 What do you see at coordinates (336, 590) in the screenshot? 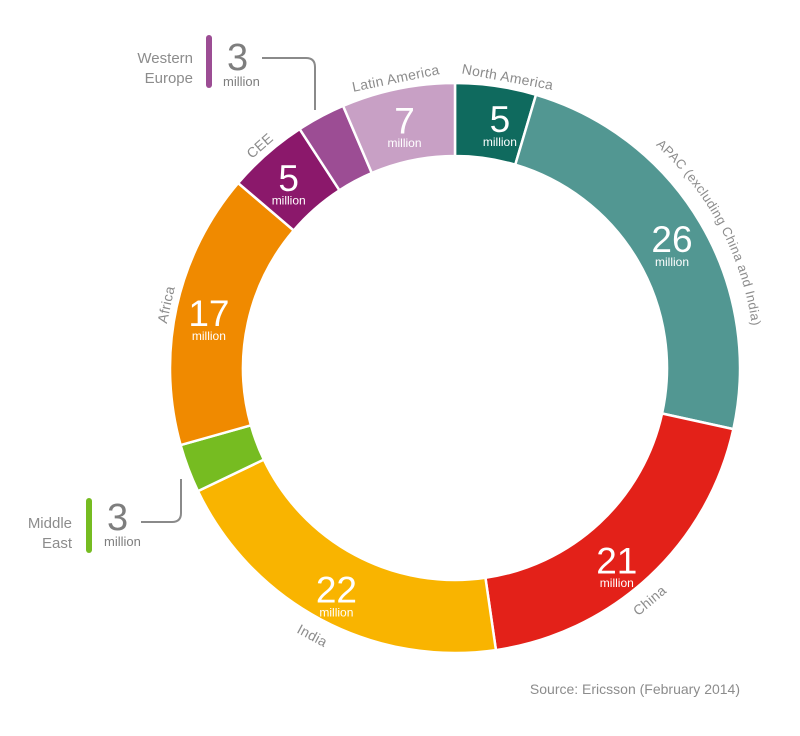
I see `value-india: 22` at bounding box center [336, 590].